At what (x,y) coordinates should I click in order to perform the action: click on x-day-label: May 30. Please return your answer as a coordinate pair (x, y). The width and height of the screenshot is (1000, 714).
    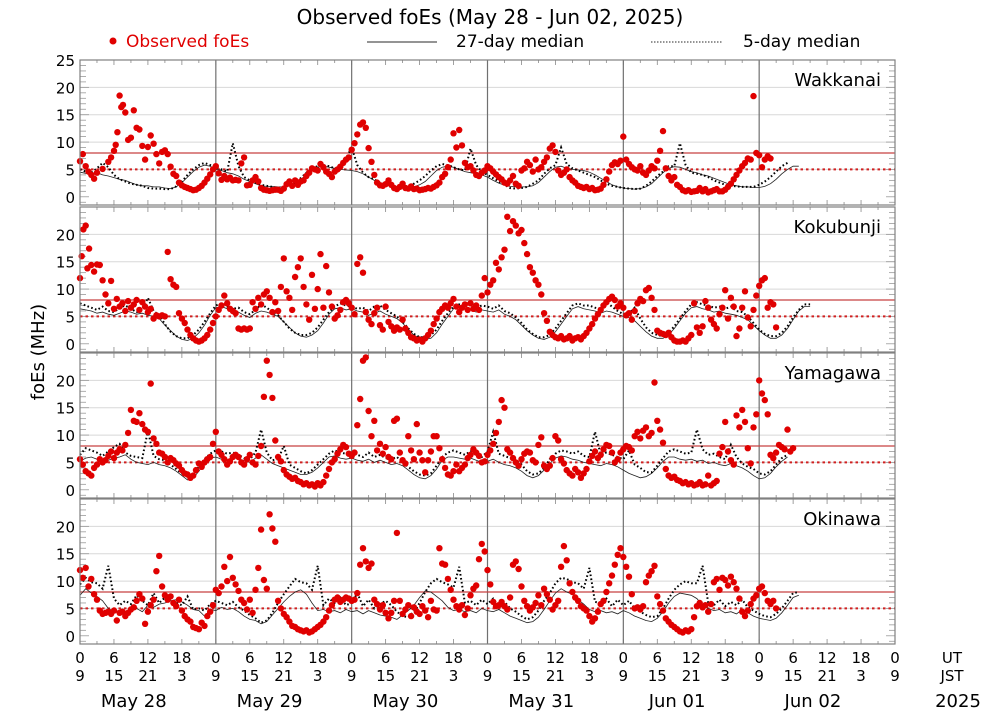
    Looking at the image, I should click on (406, 701).